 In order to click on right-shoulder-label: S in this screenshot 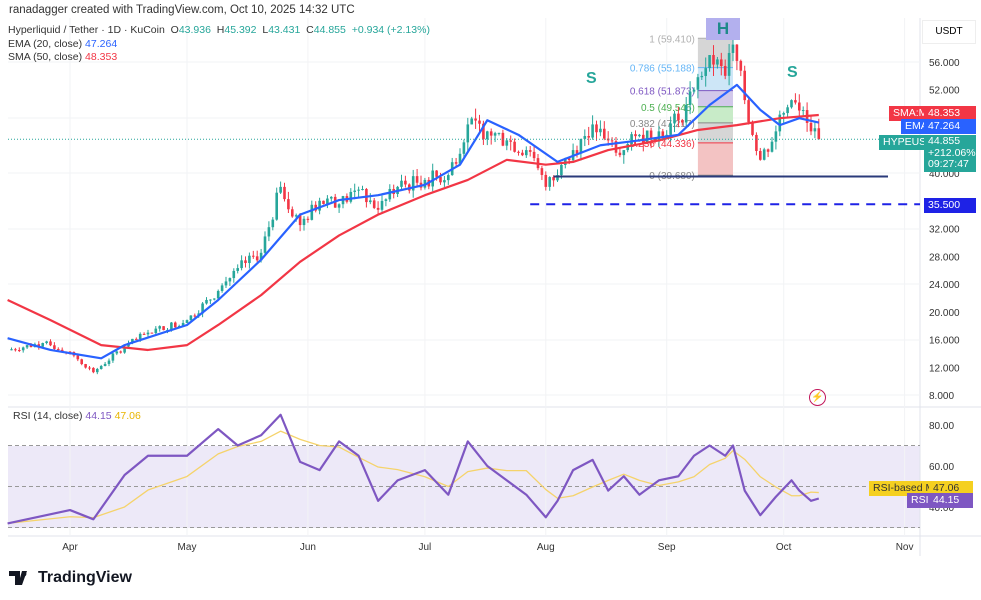, I will do `click(792, 72)`.